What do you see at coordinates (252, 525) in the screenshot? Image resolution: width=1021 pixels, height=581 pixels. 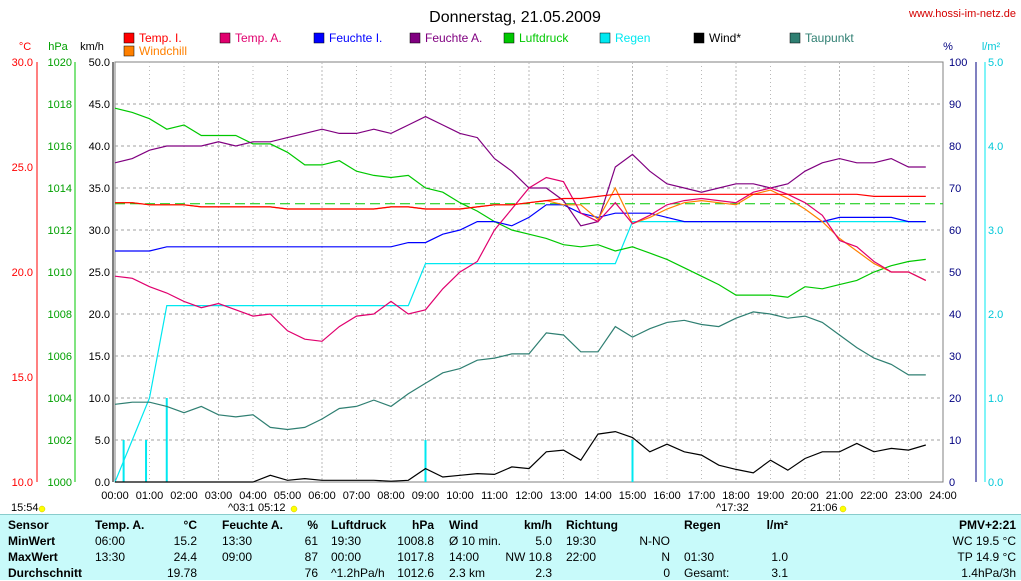 I see `table-cell: Feuchte A.` at bounding box center [252, 525].